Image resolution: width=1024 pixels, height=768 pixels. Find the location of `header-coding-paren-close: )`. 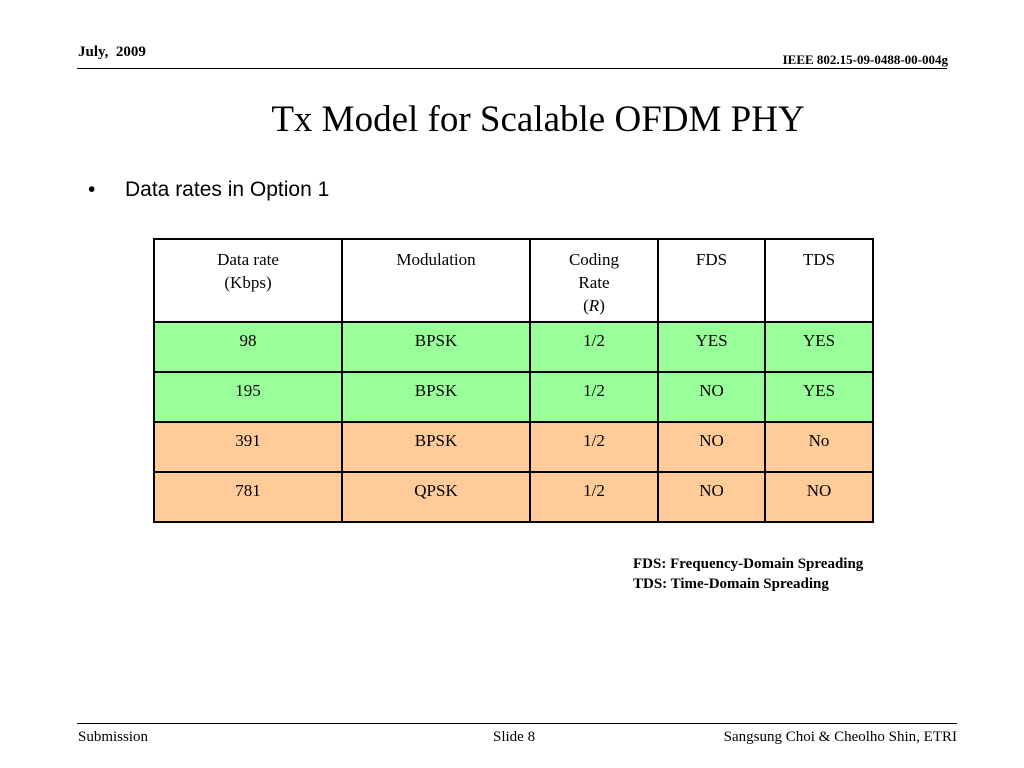

header-coding-paren-close: ) is located at coordinates (602, 305).